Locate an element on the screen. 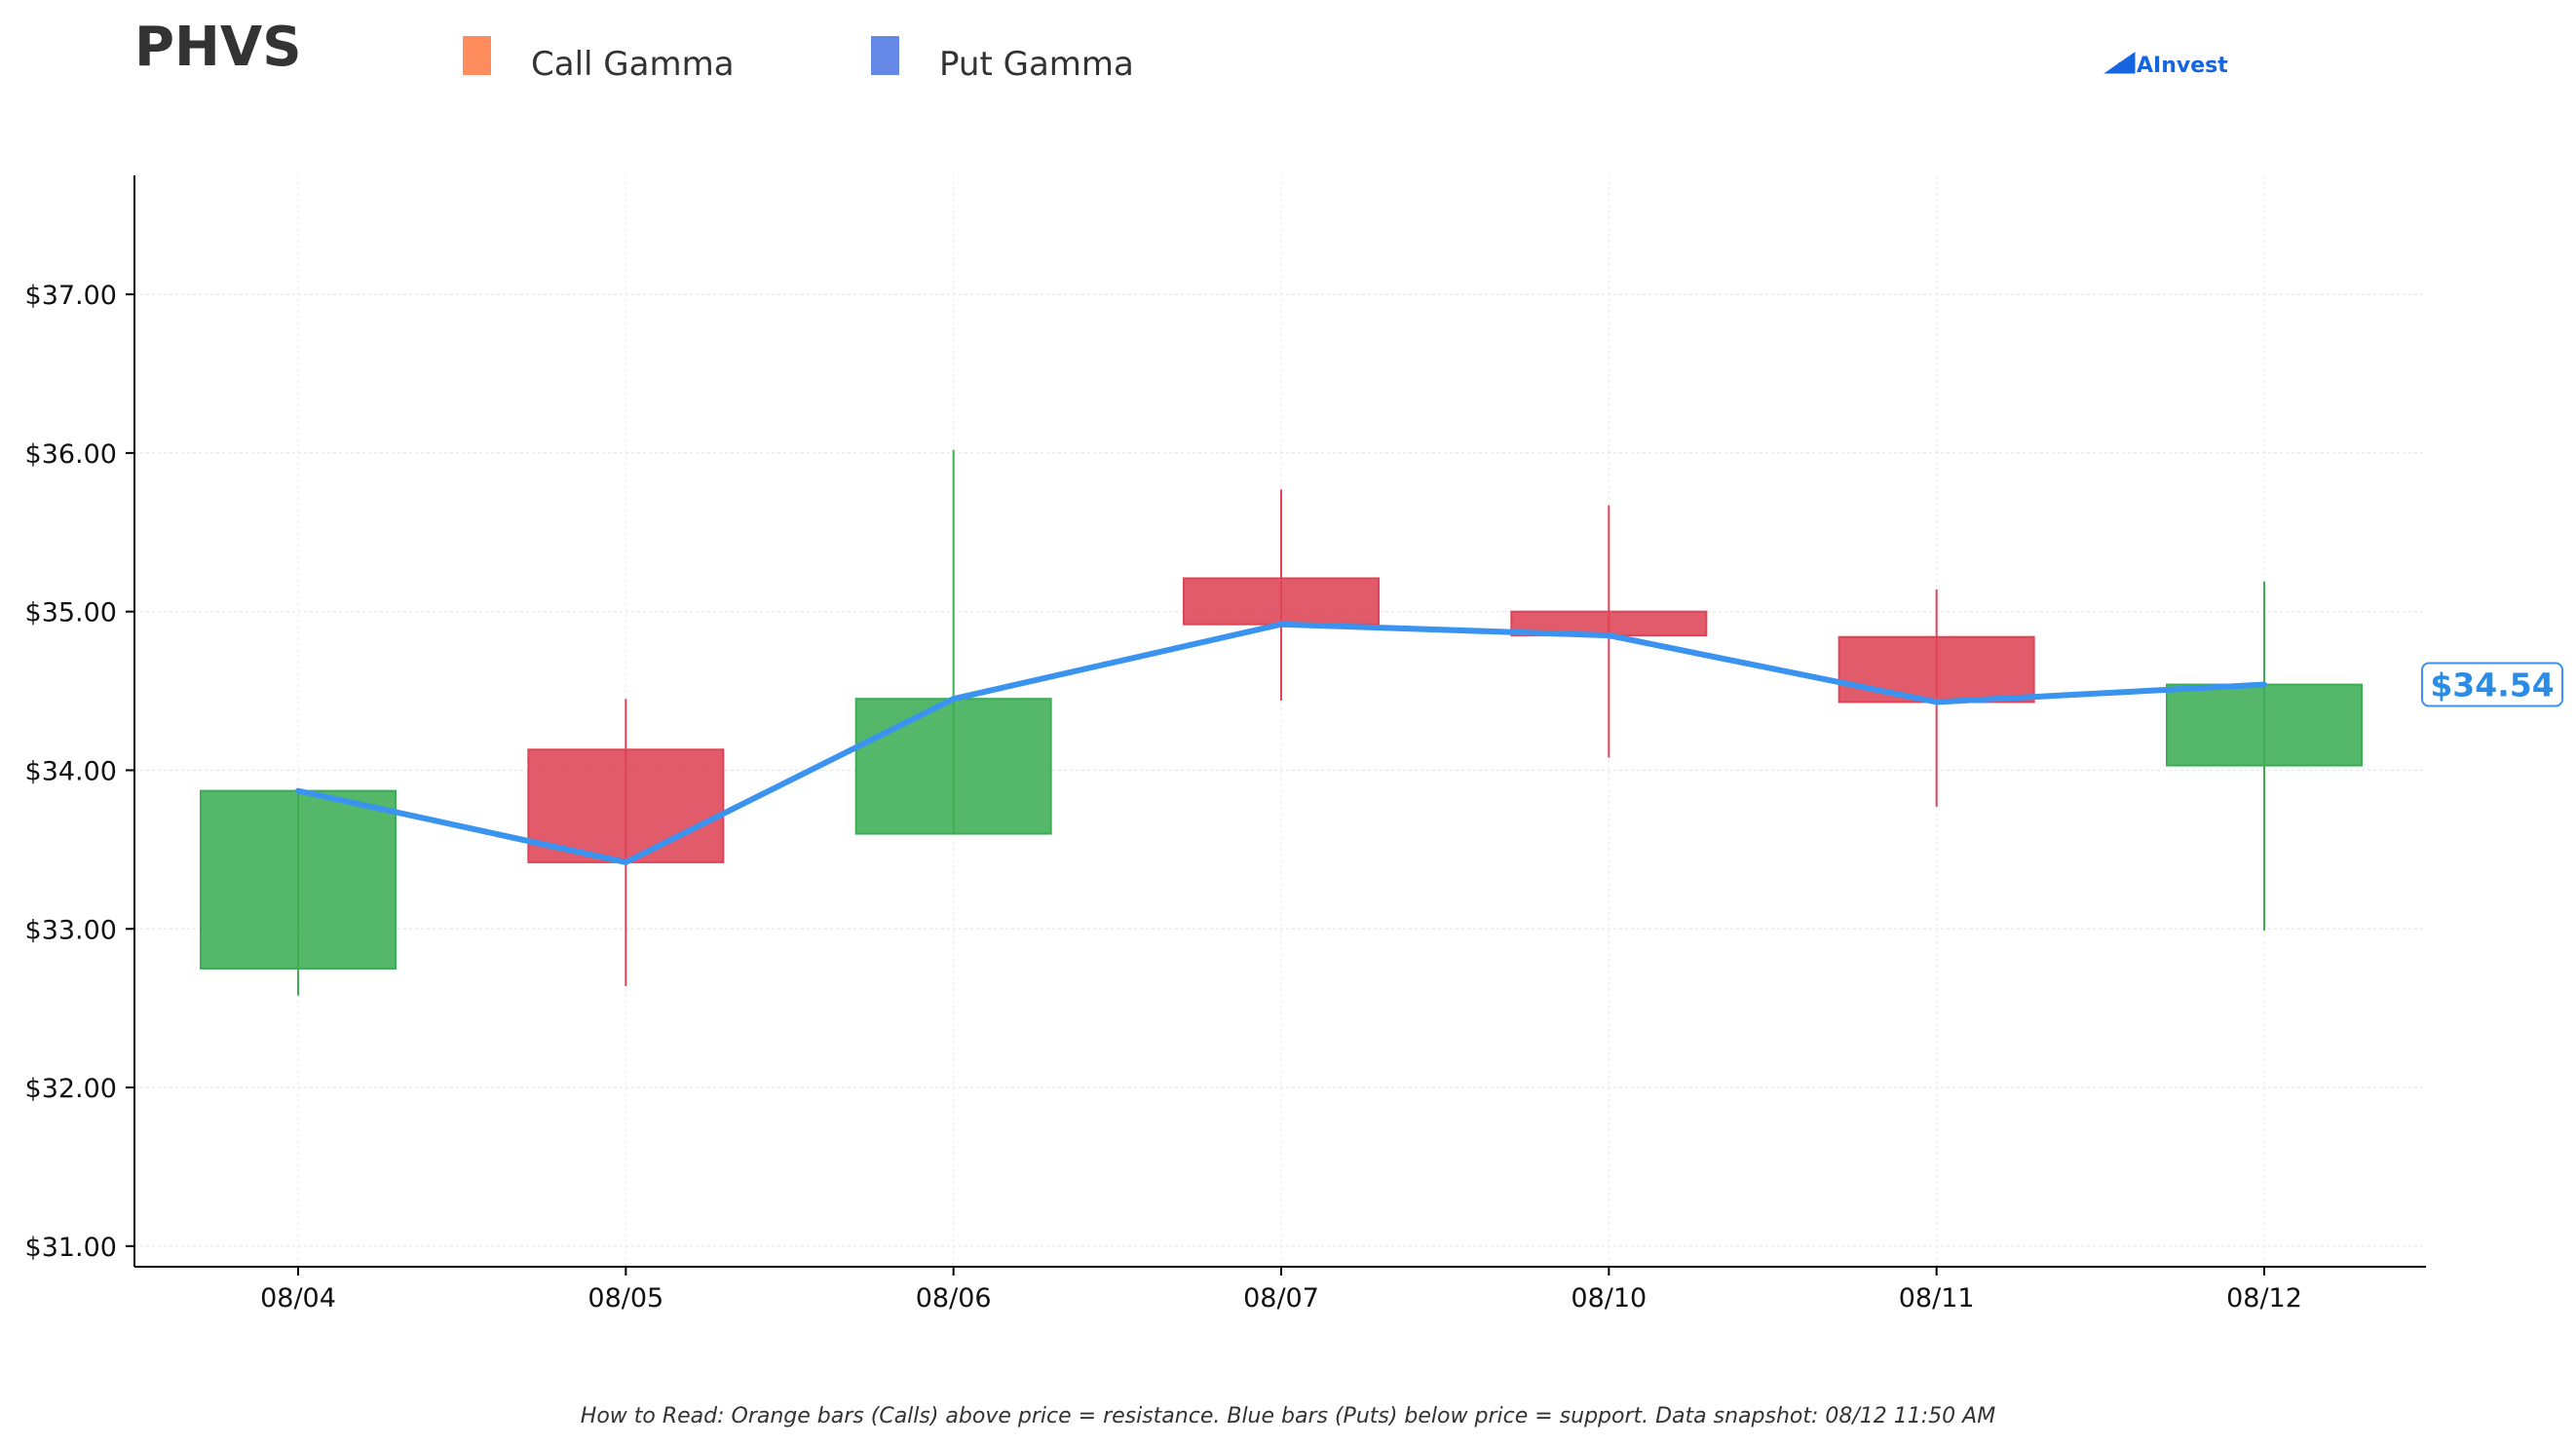 The width and height of the screenshot is (2576, 1447). brand-name: AInvest is located at coordinates (2182, 66).